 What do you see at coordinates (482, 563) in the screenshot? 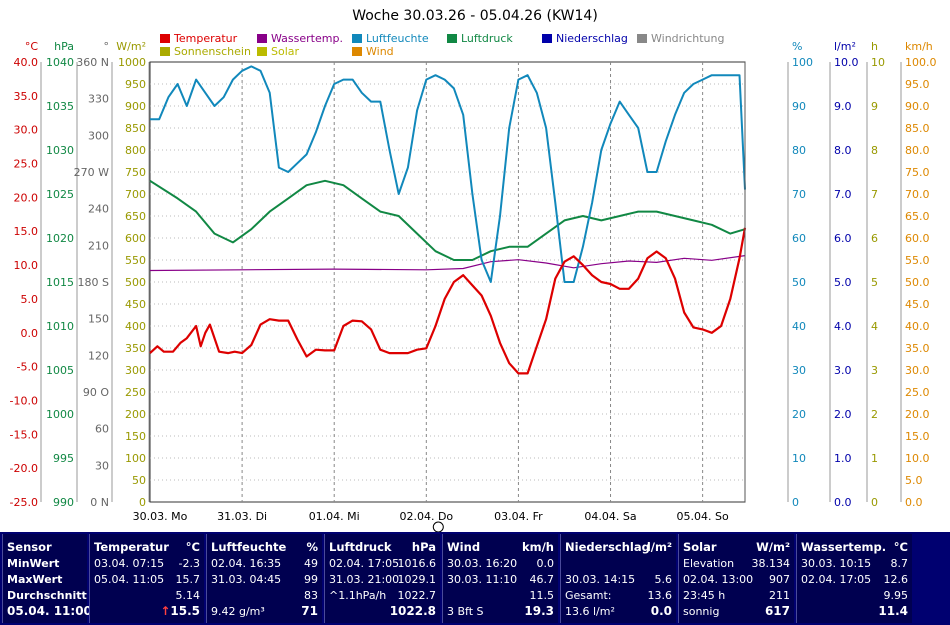
I see `wind-min-time: 30.03. 16:20` at bounding box center [482, 563].